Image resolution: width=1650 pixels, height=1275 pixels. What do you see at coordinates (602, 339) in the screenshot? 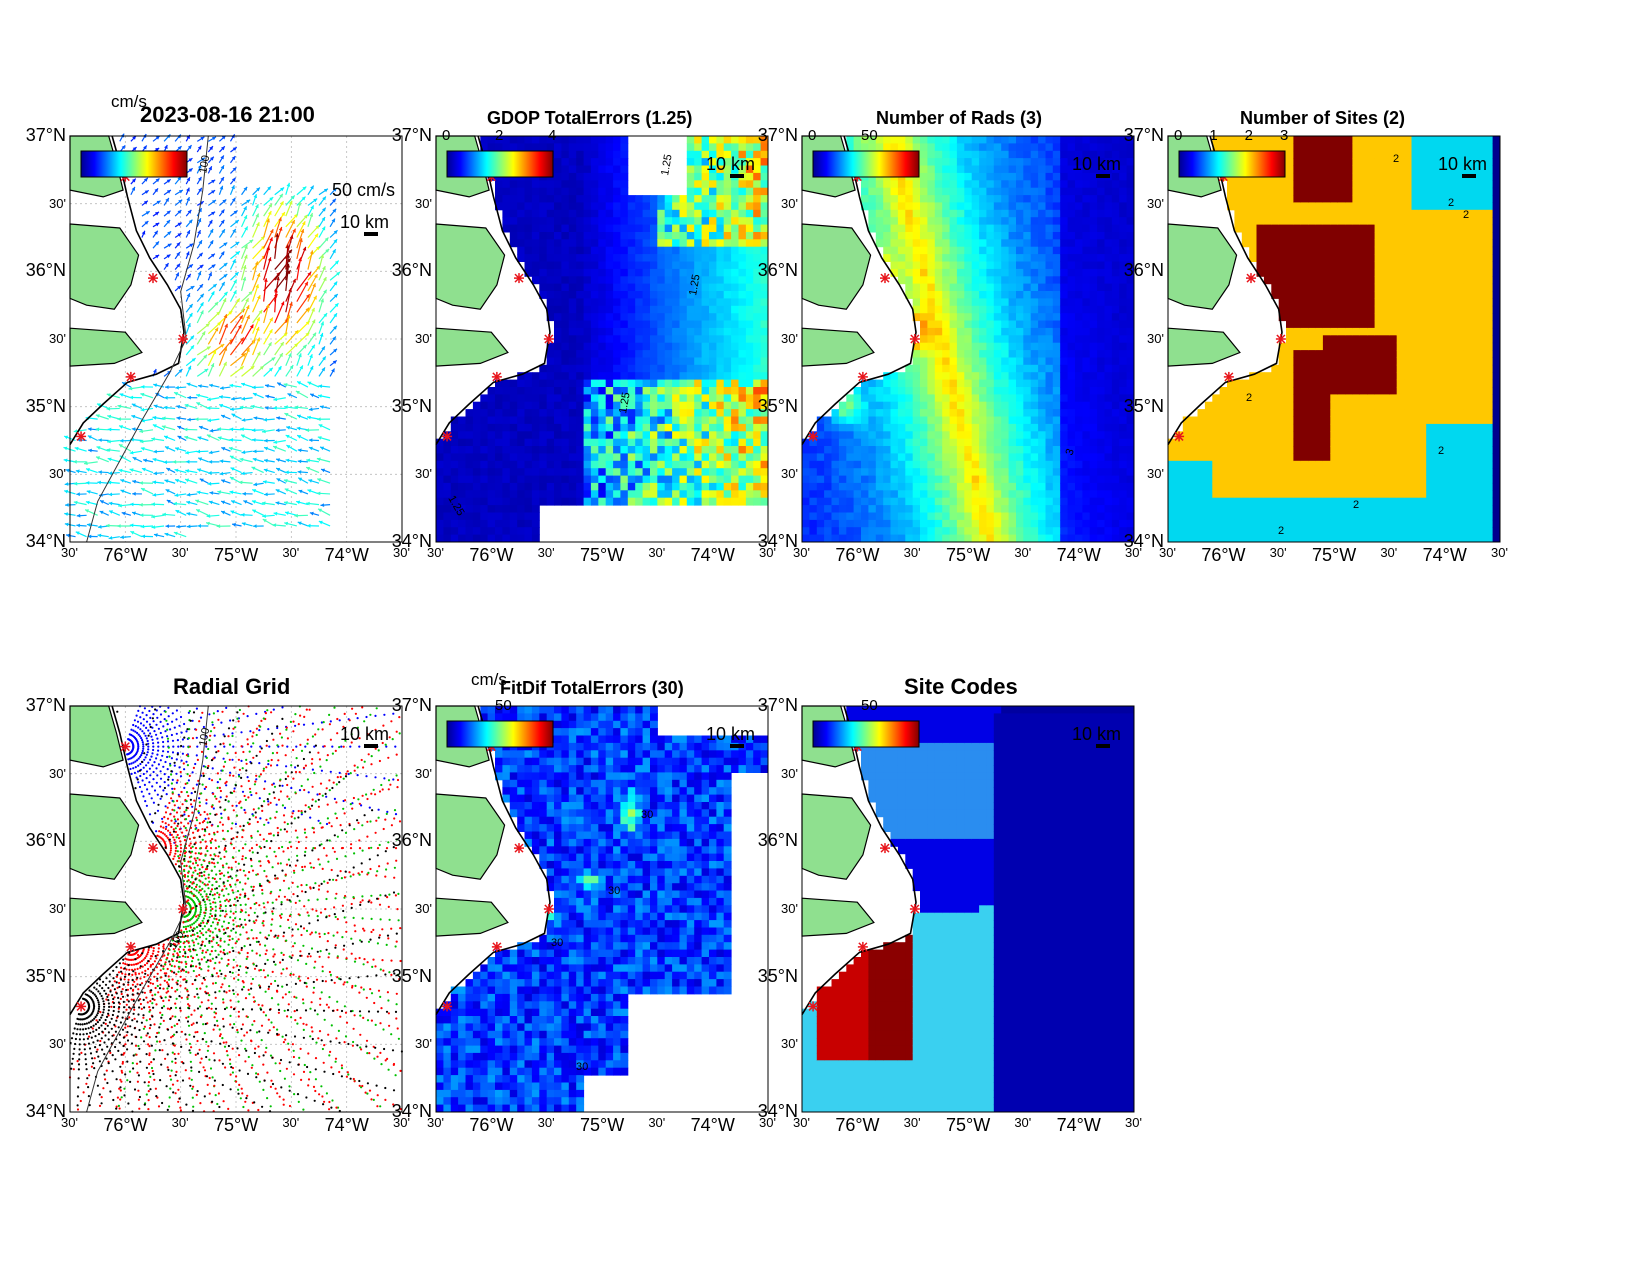
I see `map-axes: 1.25 1.25 1.25 1.25` at bounding box center [602, 339].